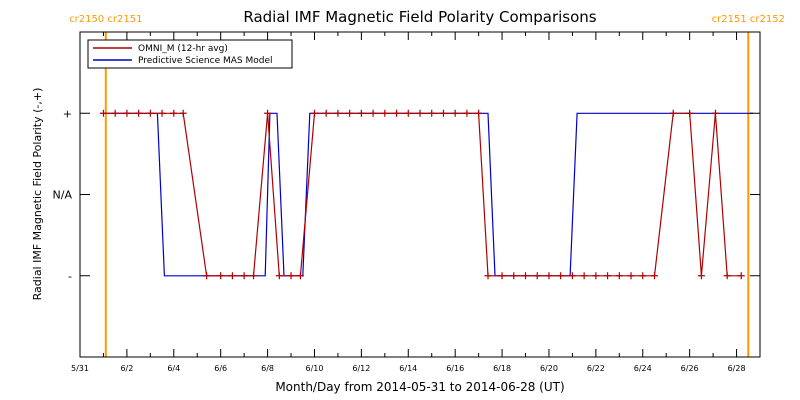 This screenshot has height=400, width=800. I want to click on legend-box, so click(190, 54).